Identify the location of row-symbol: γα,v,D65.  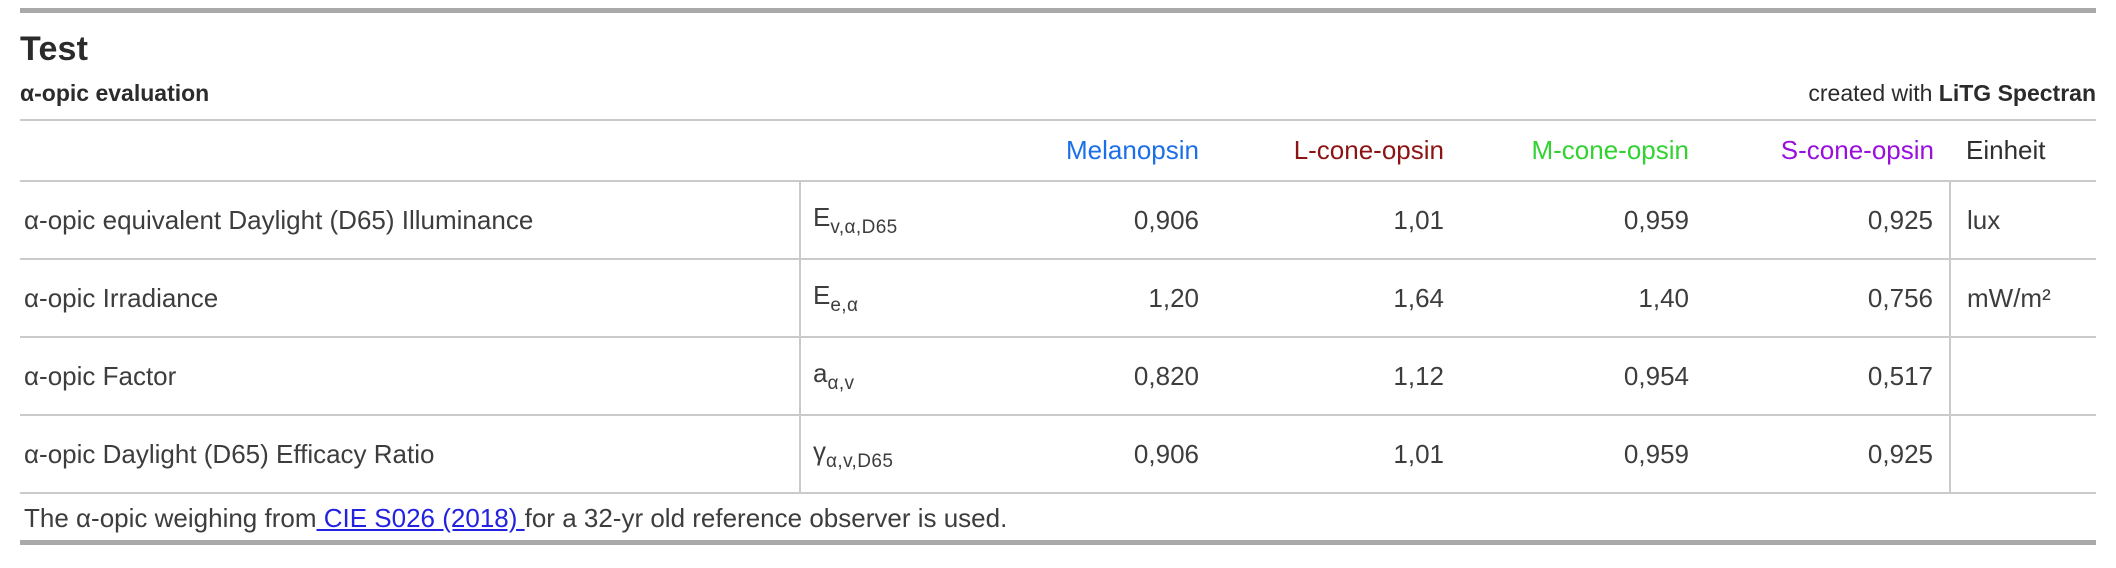
(884, 454).